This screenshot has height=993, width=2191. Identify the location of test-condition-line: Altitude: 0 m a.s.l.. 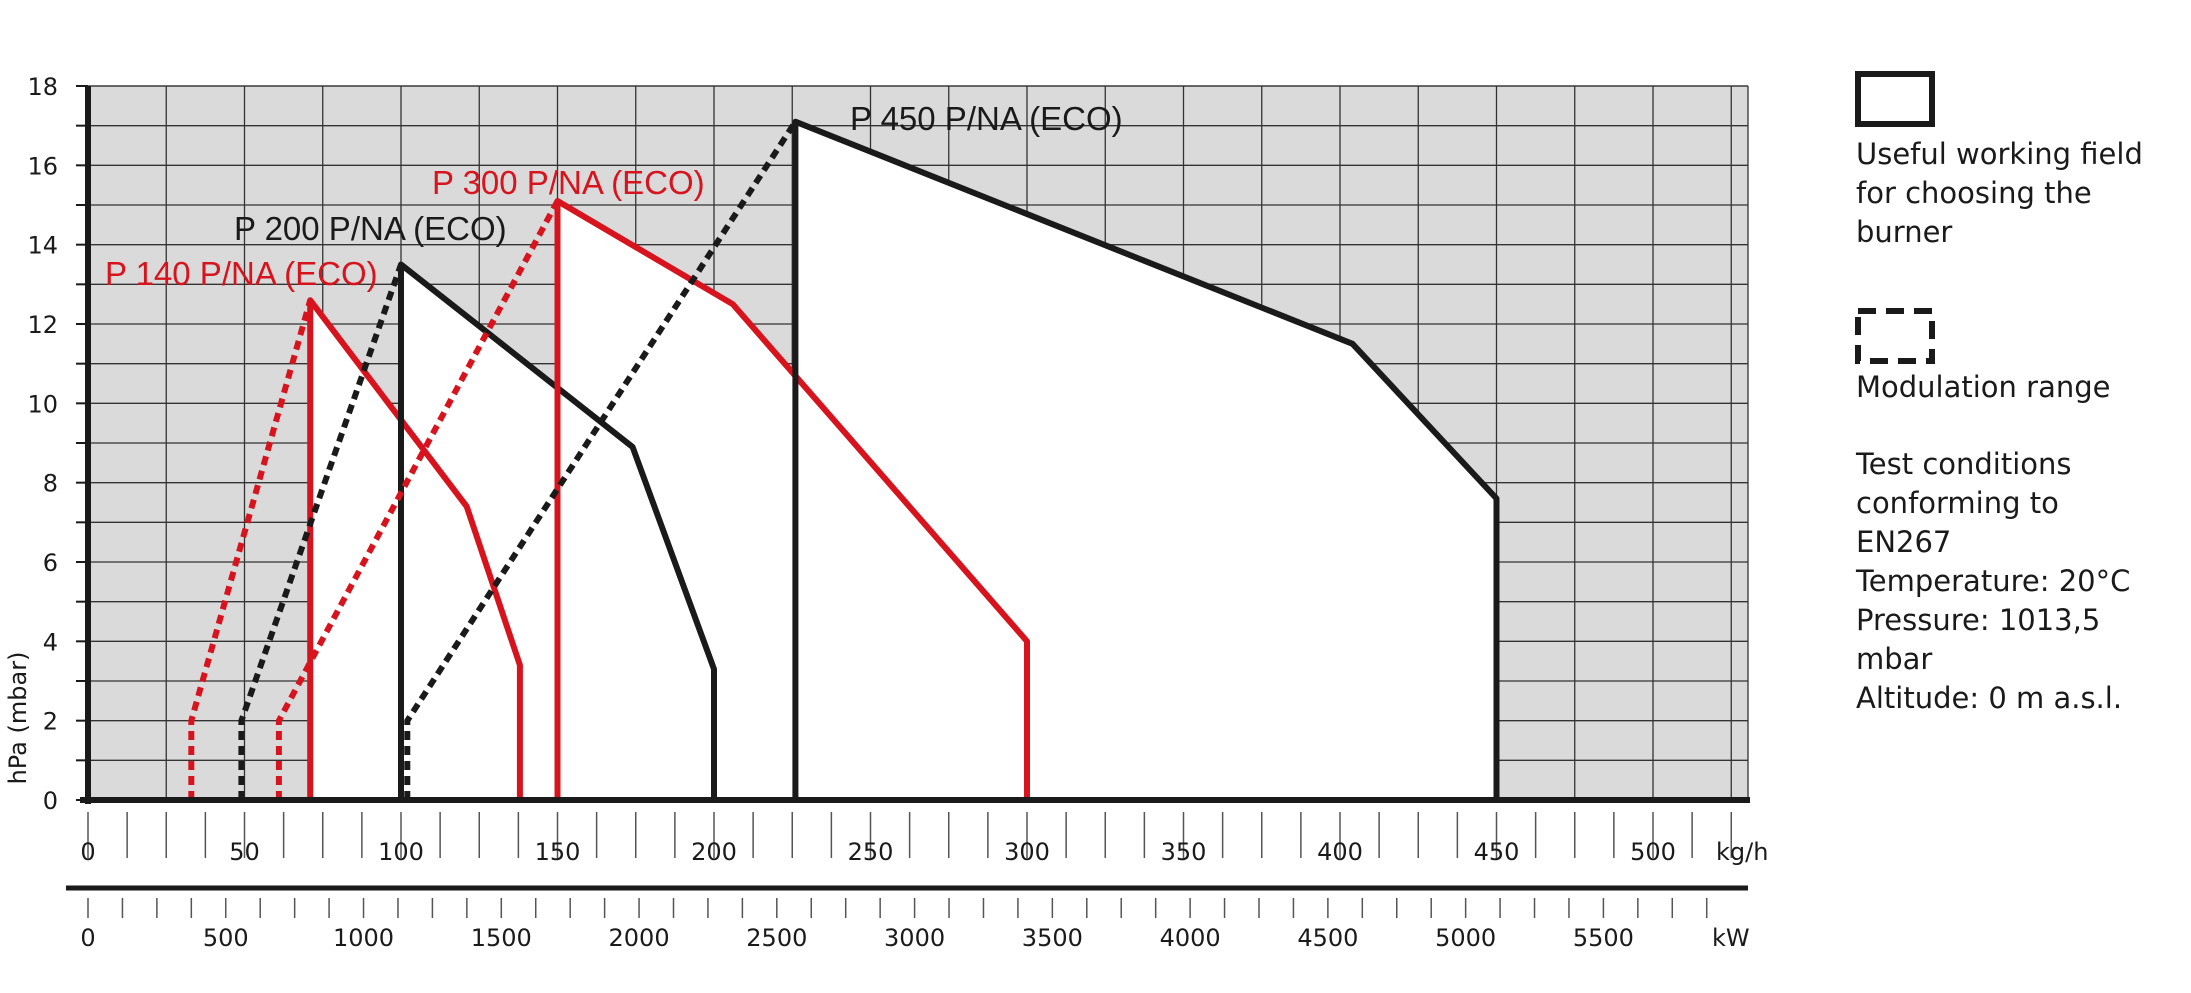
(1989, 698).